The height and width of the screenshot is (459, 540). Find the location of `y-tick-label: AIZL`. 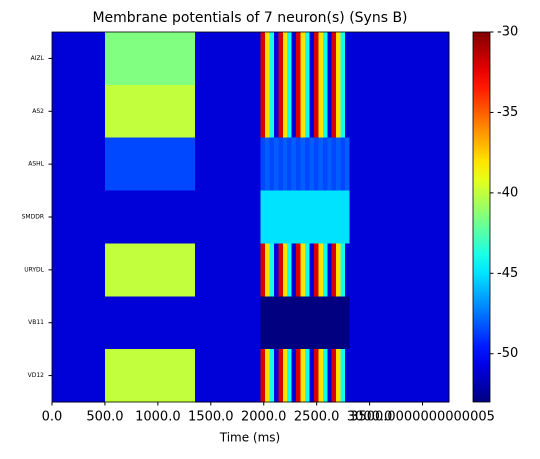

y-tick-label: AIZL is located at coordinates (38, 58).